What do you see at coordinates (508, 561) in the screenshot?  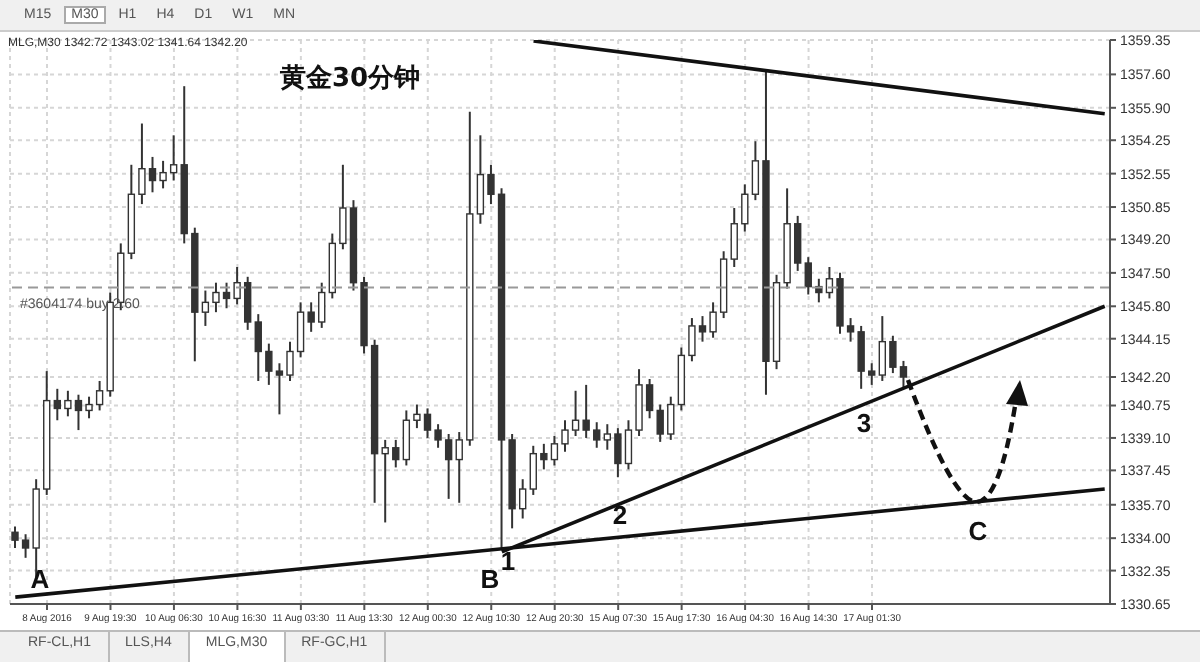 I see `annotation: 1` at bounding box center [508, 561].